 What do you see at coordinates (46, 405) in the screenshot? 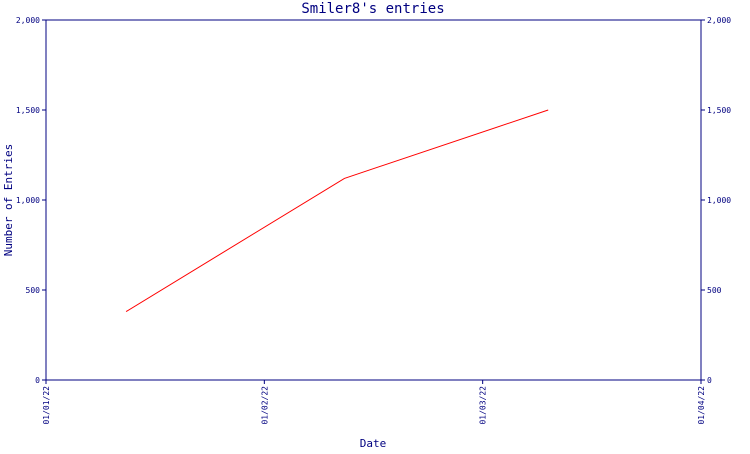
I see `x-tick-label: 01/01/22` at bounding box center [46, 405].